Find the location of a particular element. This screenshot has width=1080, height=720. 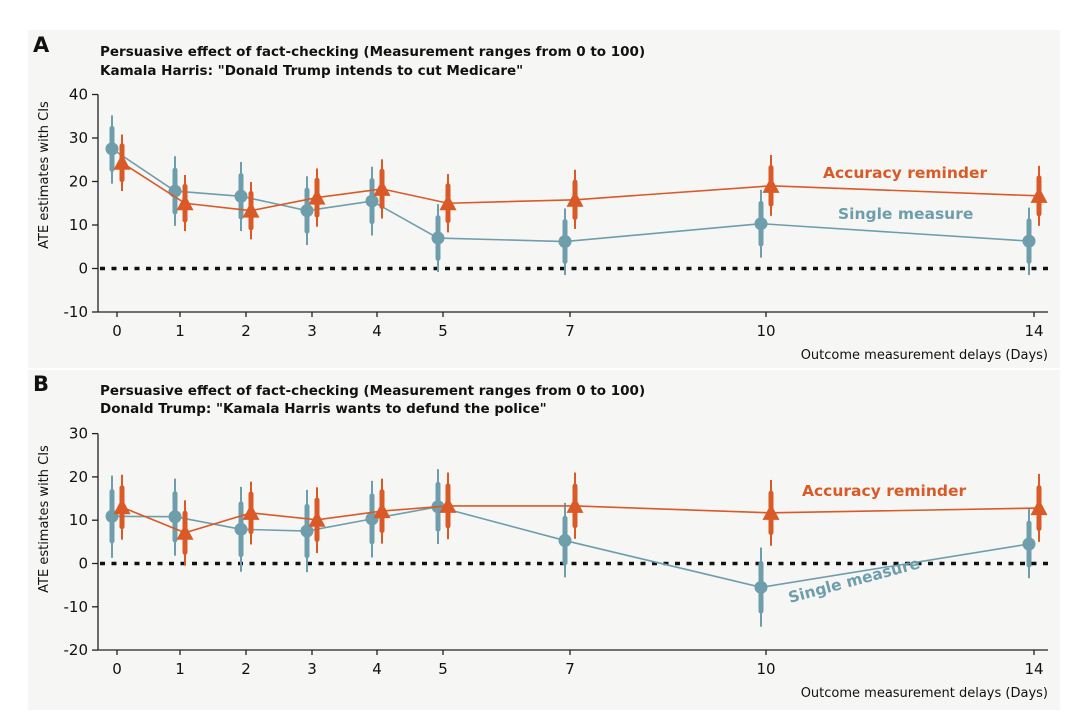

panel-b-y-tick-label: 20 is located at coordinates (78, 477).